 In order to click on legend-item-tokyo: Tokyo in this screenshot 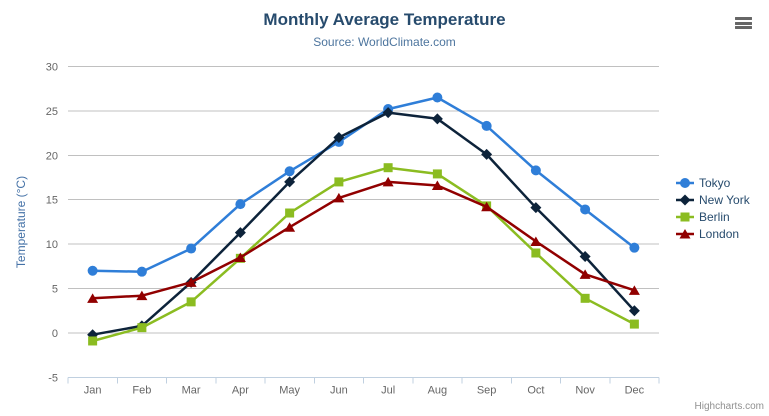, I will do `click(713, 182)`.